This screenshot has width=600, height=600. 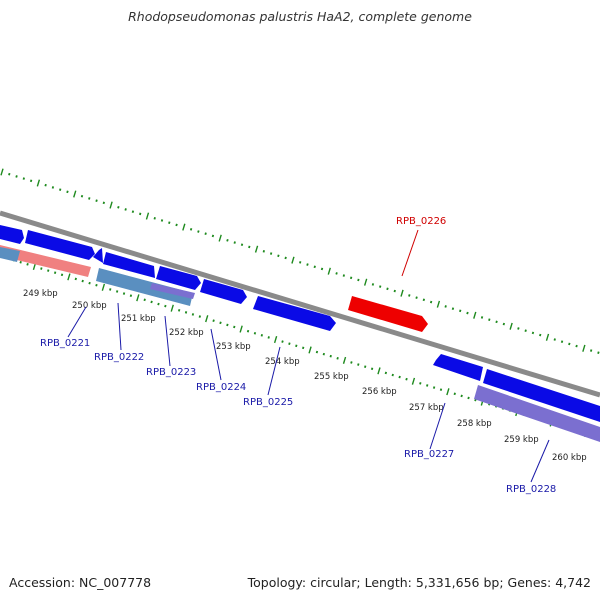 I want to click on gene-label: RPB_0227, so click(x=429, y=454).